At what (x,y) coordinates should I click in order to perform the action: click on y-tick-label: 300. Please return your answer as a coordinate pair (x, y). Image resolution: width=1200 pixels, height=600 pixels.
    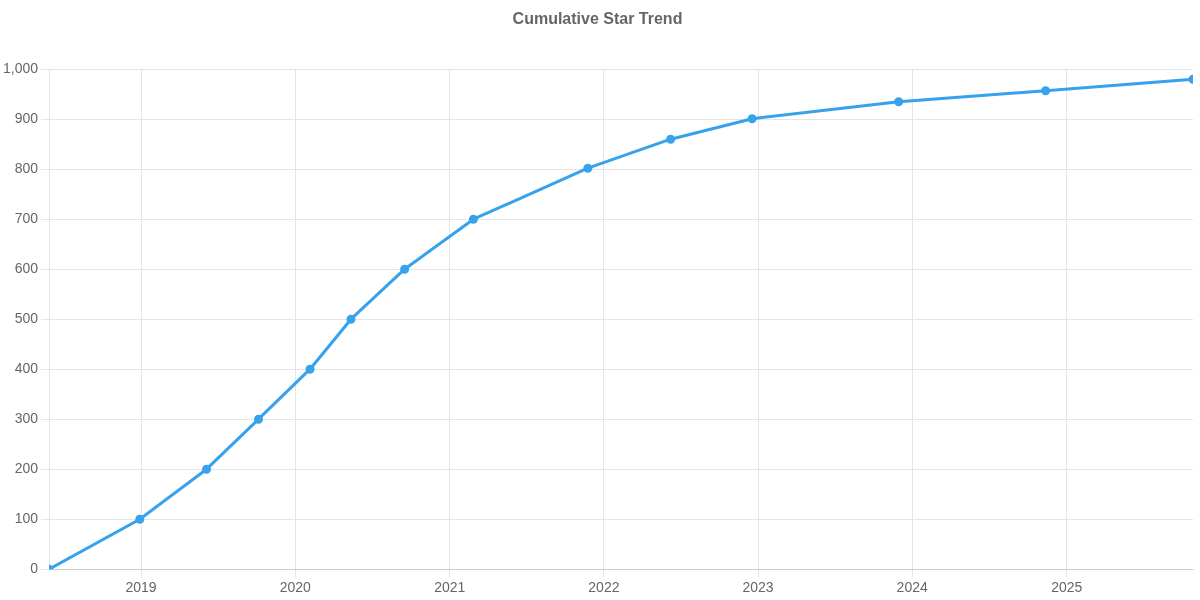
    Looking at the image, I should click on (26, 418).